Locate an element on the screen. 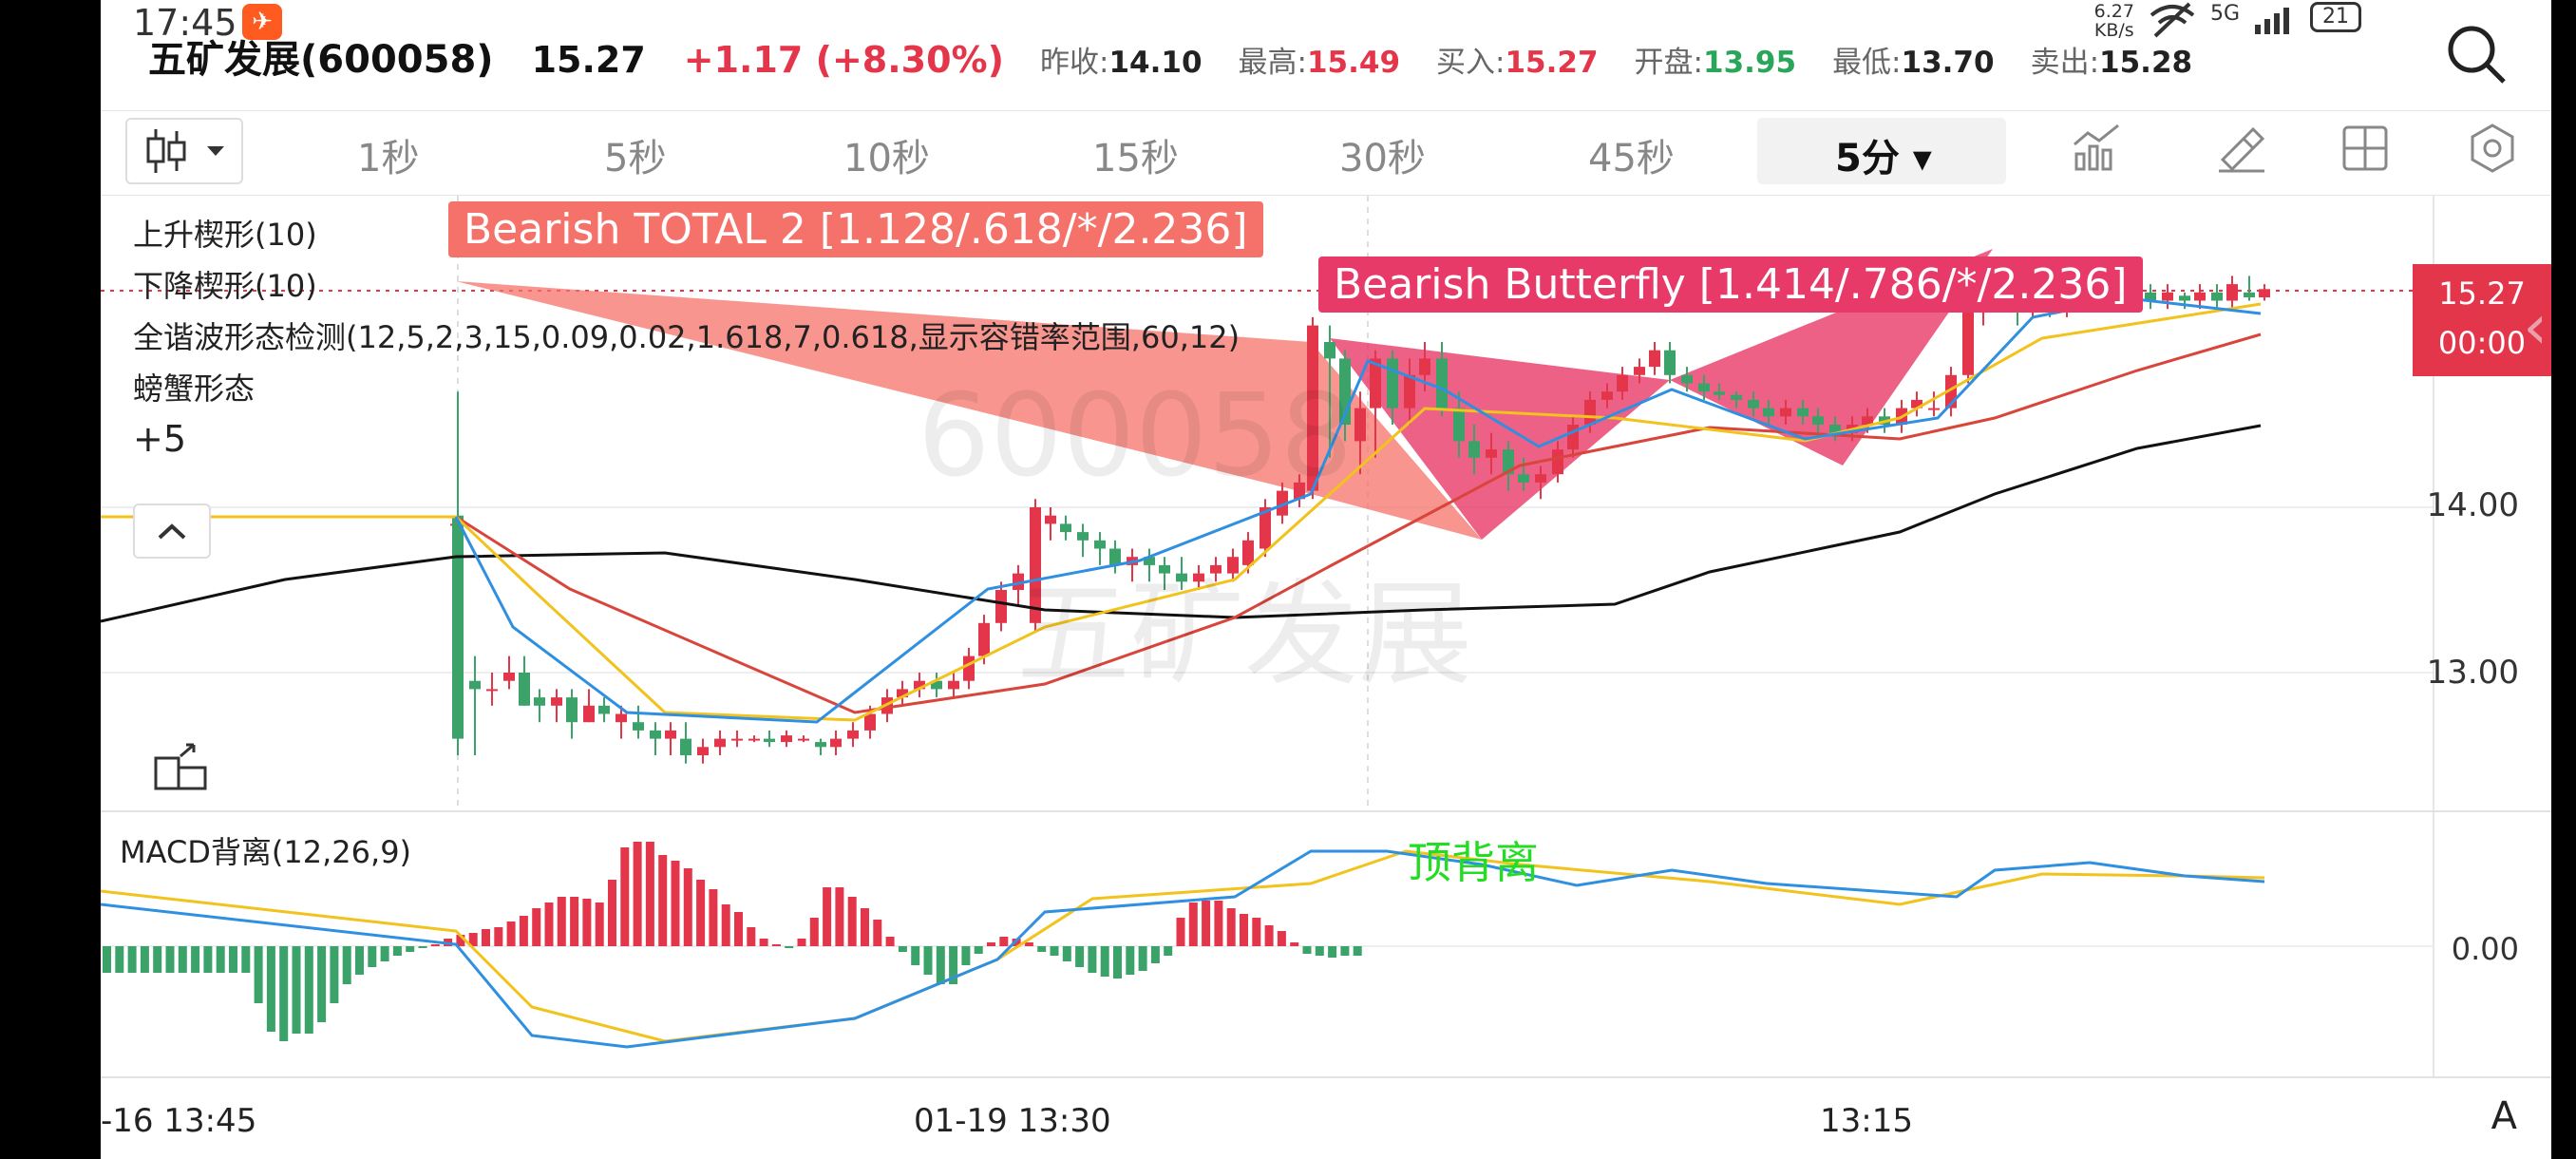 This screenshot has width=2576, height=1159. net-speed: 6.27 KB/s is located at coordinates (2113, 21).